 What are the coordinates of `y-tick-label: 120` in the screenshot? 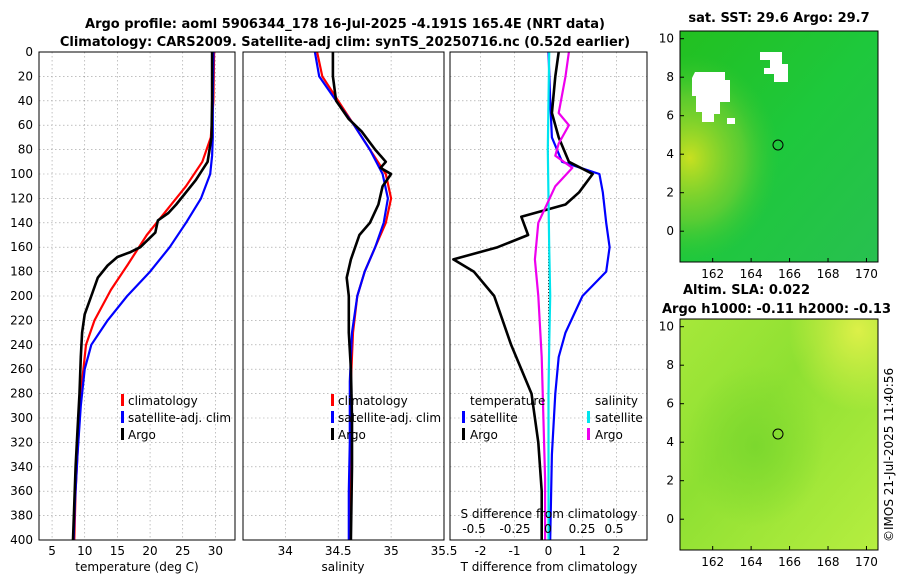 It's located at (21, 198).